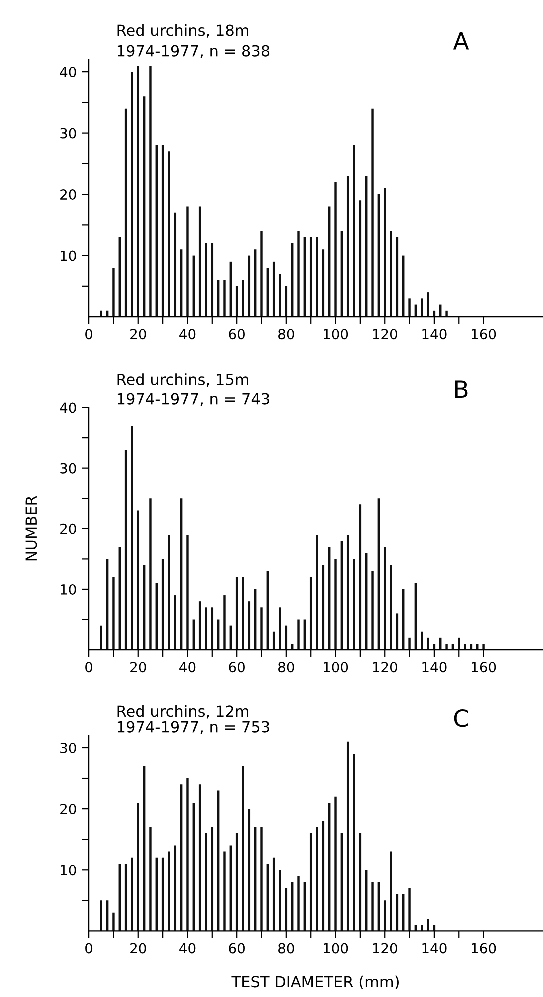 This screenshot has width=543, height=997. I want to click on x-axis-title: TEST DIAMETER (mm), so click(315, 983).